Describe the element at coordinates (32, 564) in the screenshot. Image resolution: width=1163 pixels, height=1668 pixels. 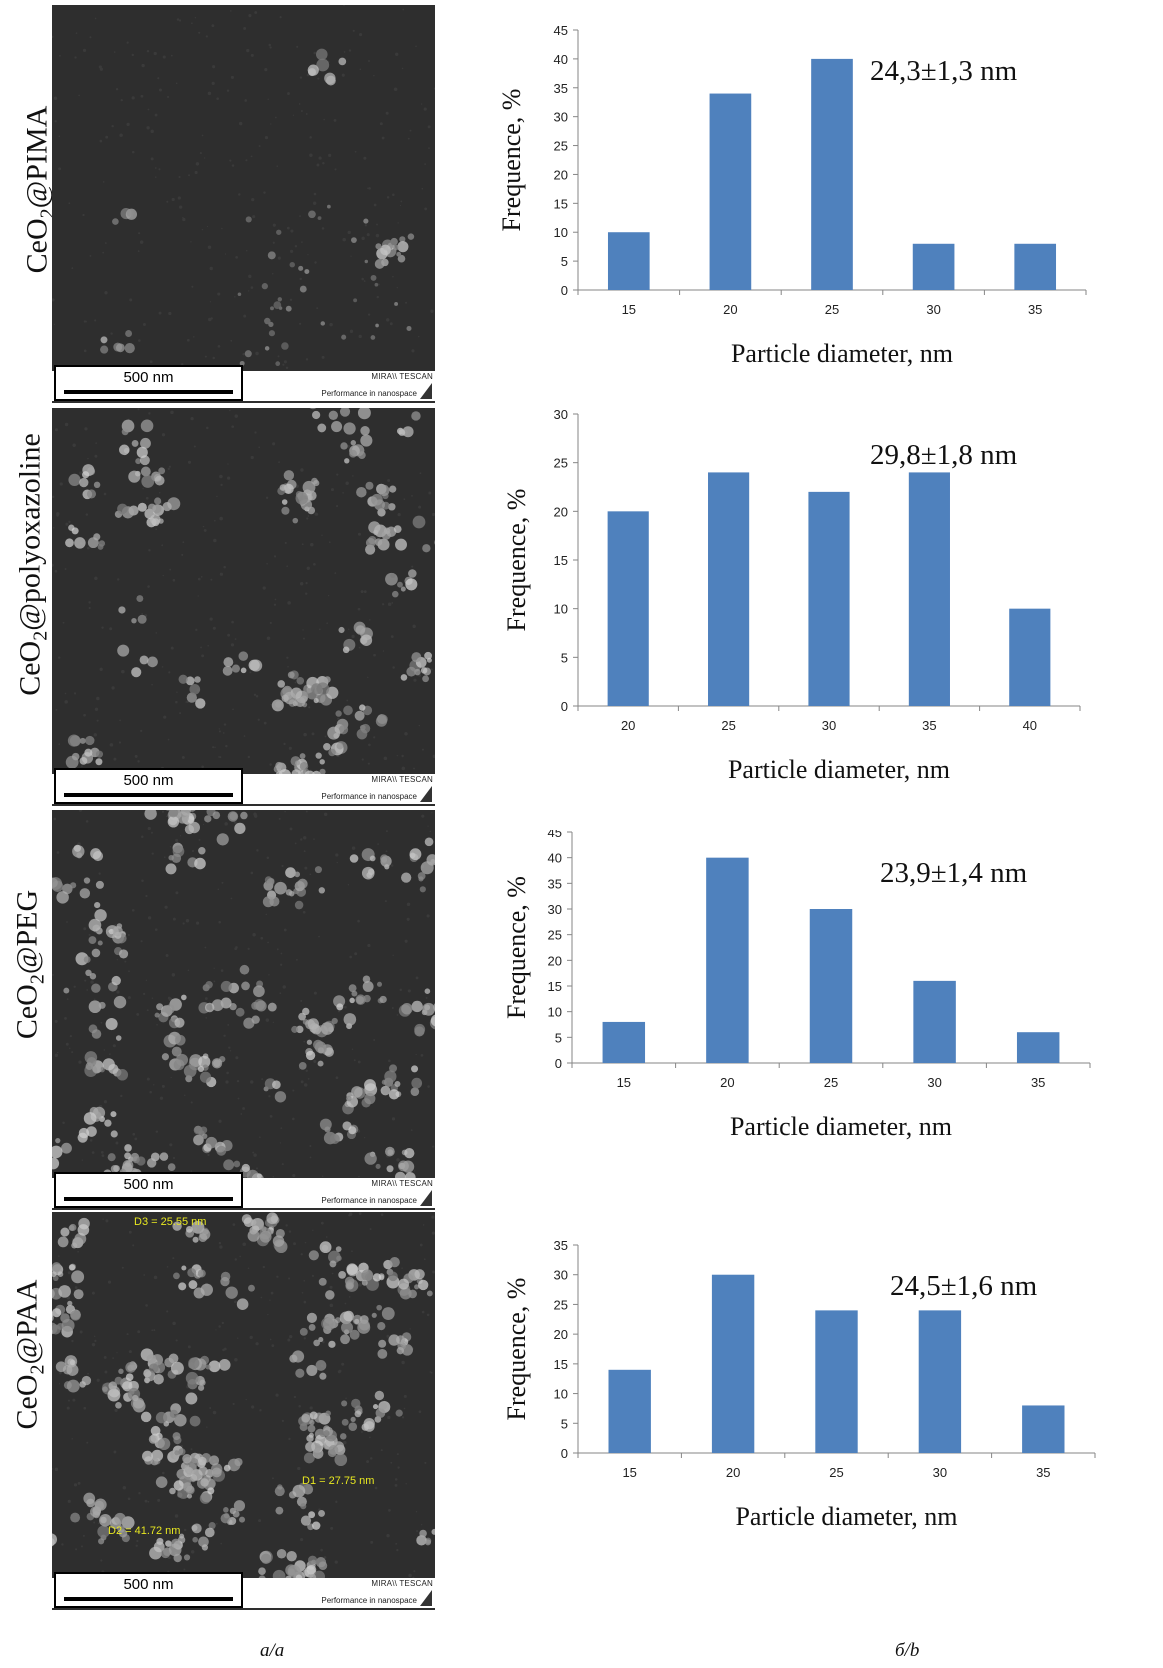
I see `row-label-polyoxazoline: CeO2@polyoxazoline` at that location.